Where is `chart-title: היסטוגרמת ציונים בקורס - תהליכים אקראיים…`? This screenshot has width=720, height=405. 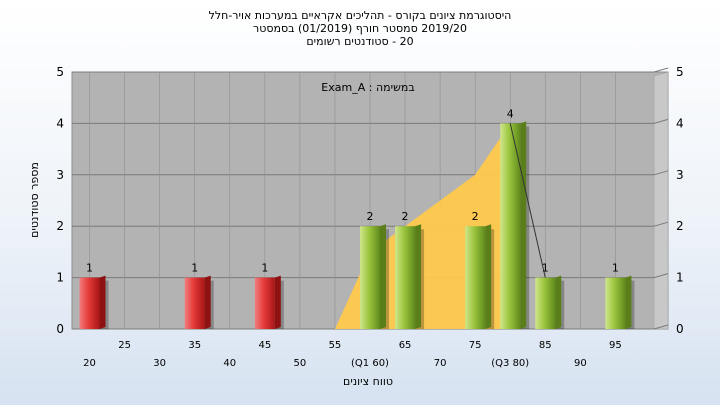
chart-title: היסטוגרמת ציונים בקורס - תהליכים אקראיים… is located at coordinates (360, 15).